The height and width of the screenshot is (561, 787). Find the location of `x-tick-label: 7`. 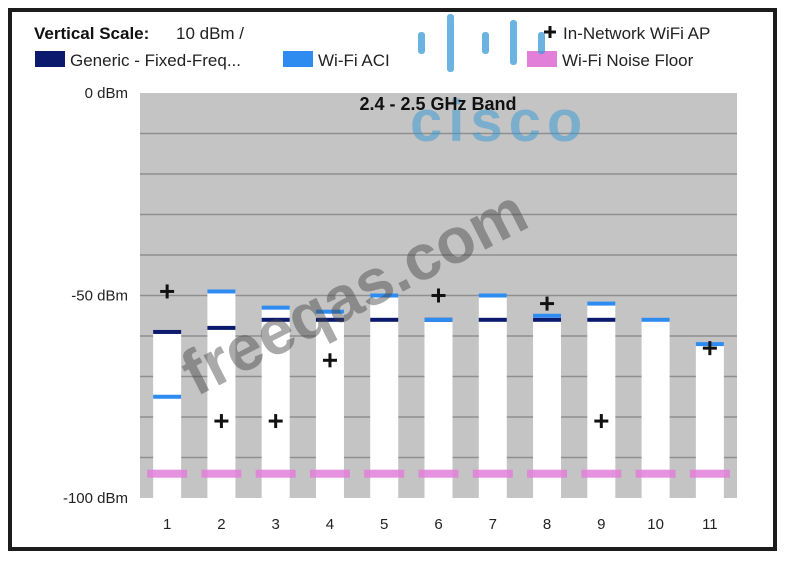

x-tick-label: 7 is located at coordinates (493, 524).